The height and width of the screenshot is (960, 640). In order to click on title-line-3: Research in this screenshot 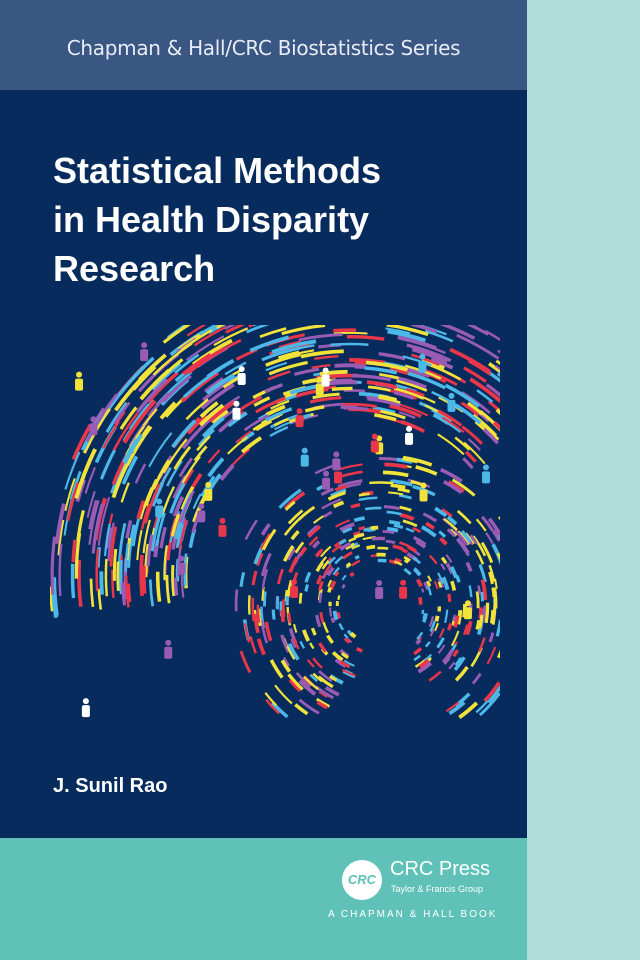, I will do `click(134, 268)`.